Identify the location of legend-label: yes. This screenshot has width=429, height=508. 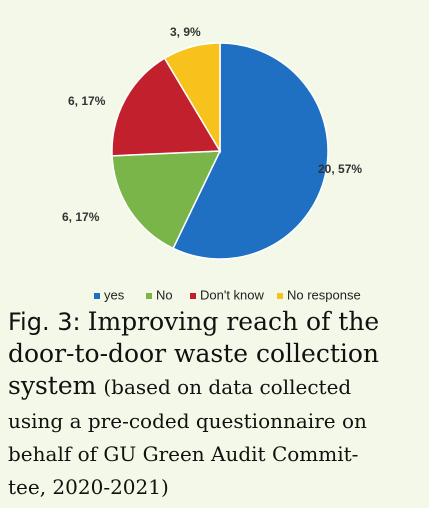
(114, 294).